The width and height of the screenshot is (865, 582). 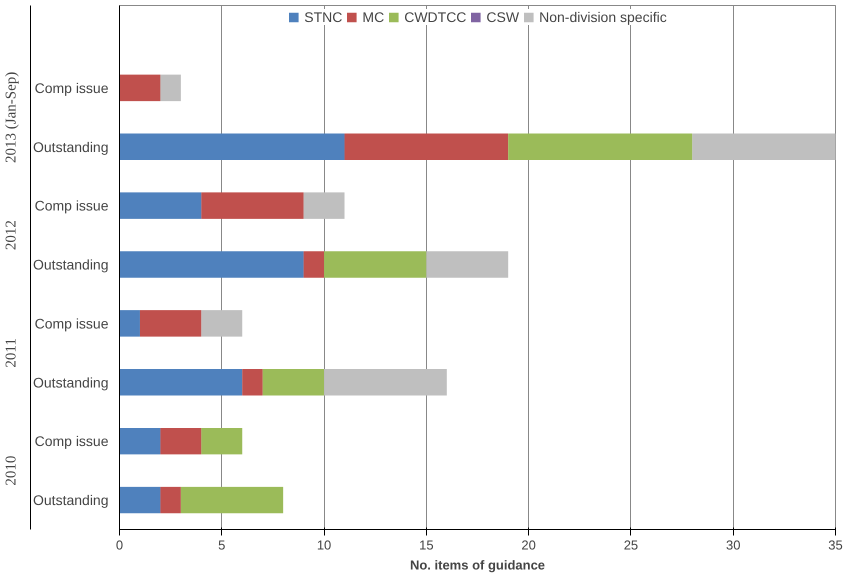 What do you see at coordinates (12, 117) in the screenshot?
I see `text: 2013 (Jan-Sep)` at bounding box center [12, 117].